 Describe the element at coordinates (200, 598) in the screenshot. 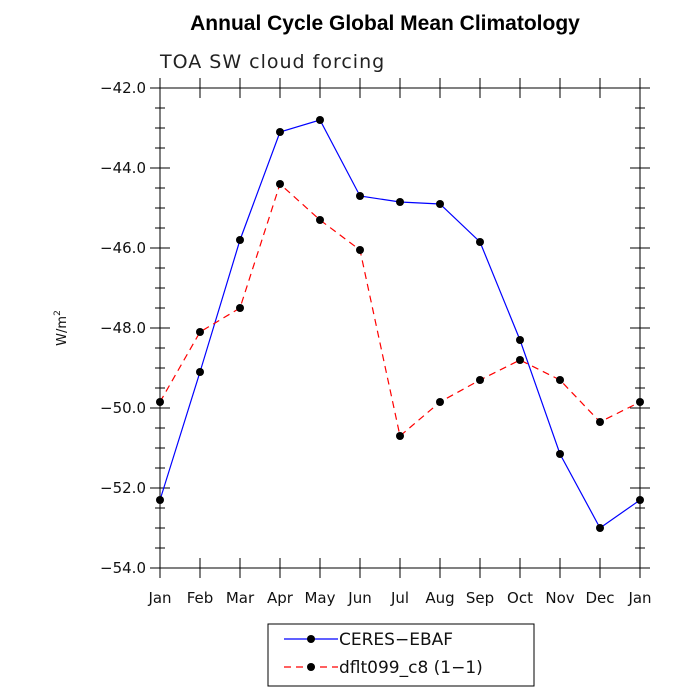

I see `x-tick-label: Feb` at that location.